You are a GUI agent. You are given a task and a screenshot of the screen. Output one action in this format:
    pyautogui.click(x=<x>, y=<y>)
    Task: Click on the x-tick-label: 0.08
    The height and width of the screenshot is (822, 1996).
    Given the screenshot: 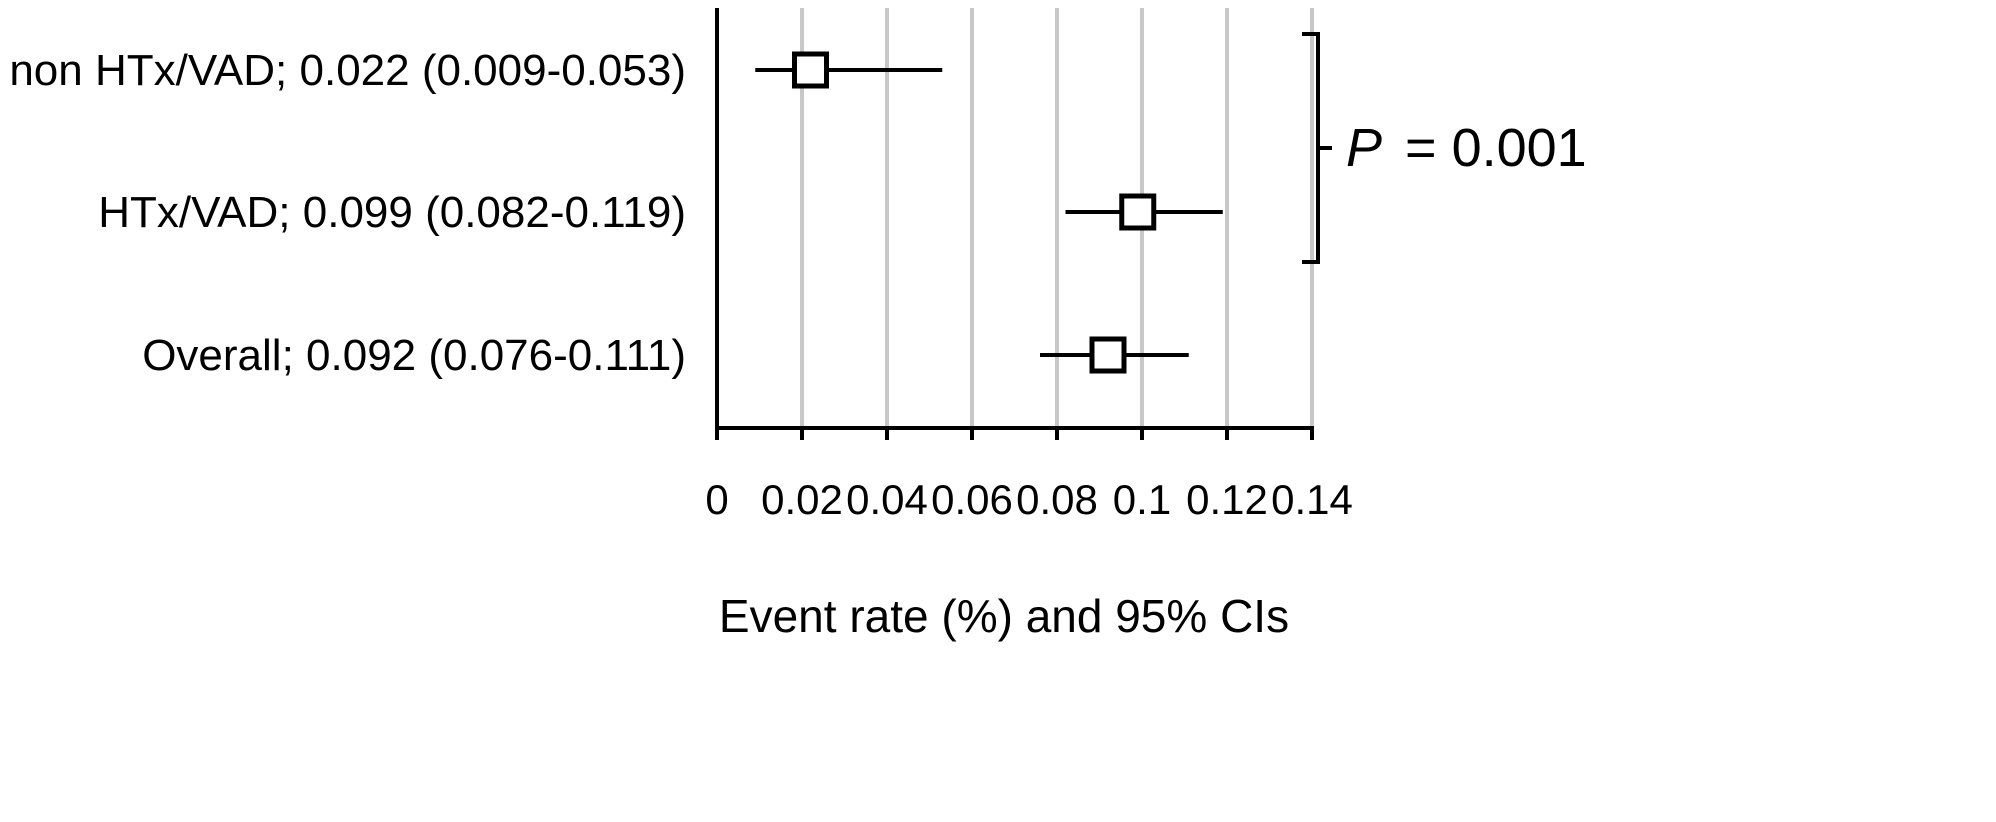 What is the action you would take?
    pyautogui.click(x=1057, y=499)
    